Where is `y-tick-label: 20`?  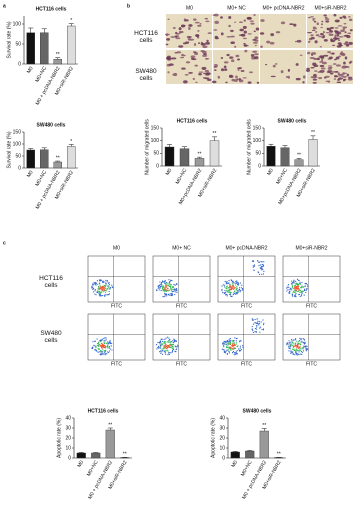
y-tick-label: 20 is located at coordinates (68, 438).